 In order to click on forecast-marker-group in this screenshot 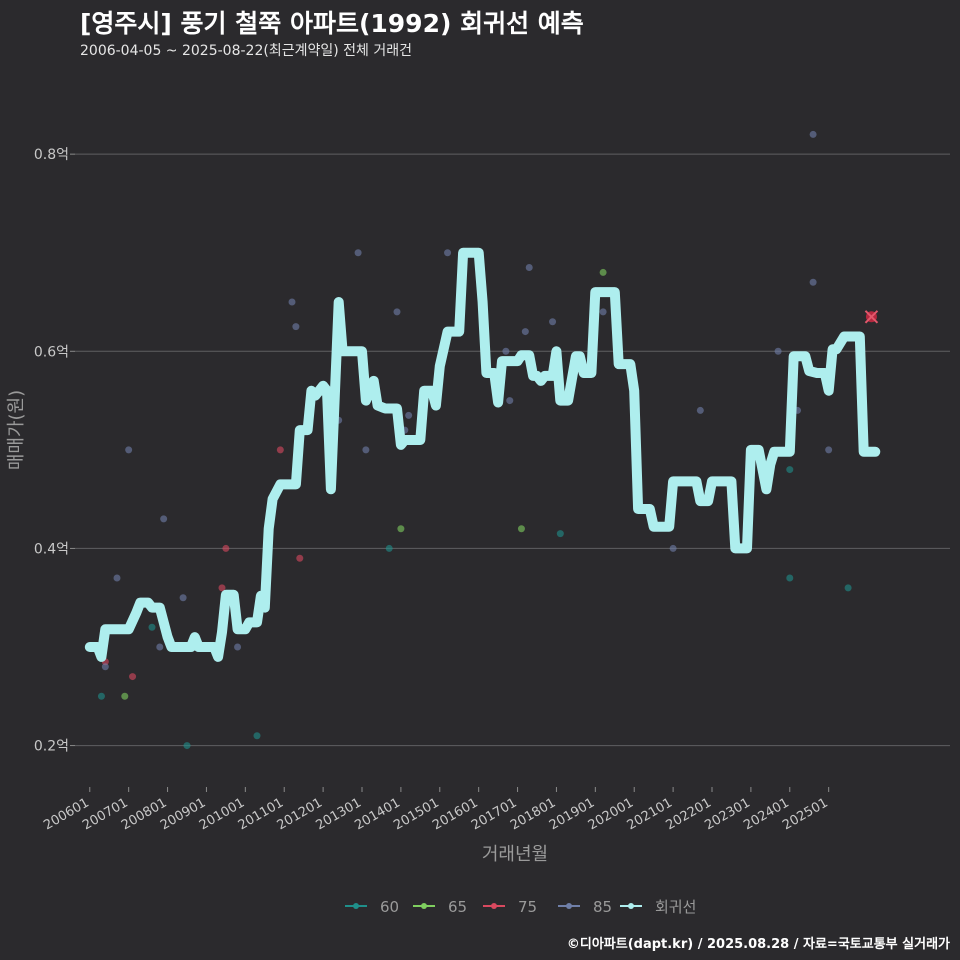, I will do `click(871, 317)`.